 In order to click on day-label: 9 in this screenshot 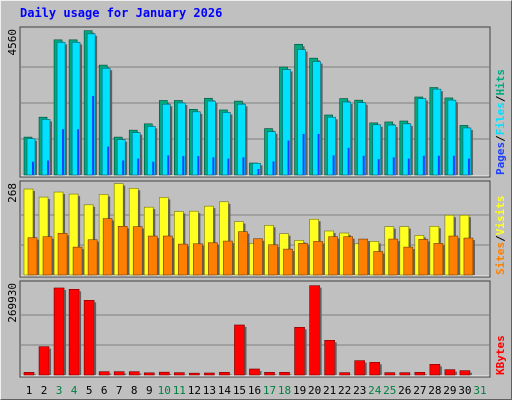, I will do `click(149, 390)`.